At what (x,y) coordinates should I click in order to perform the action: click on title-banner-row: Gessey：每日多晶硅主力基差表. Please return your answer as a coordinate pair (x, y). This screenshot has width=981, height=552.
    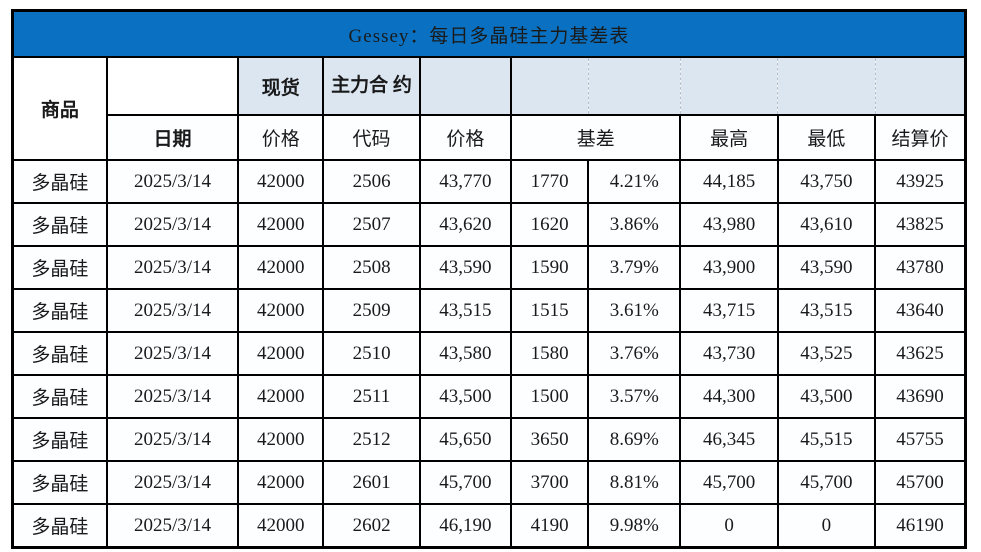
    Looking at the image, I should click on (489, 33).